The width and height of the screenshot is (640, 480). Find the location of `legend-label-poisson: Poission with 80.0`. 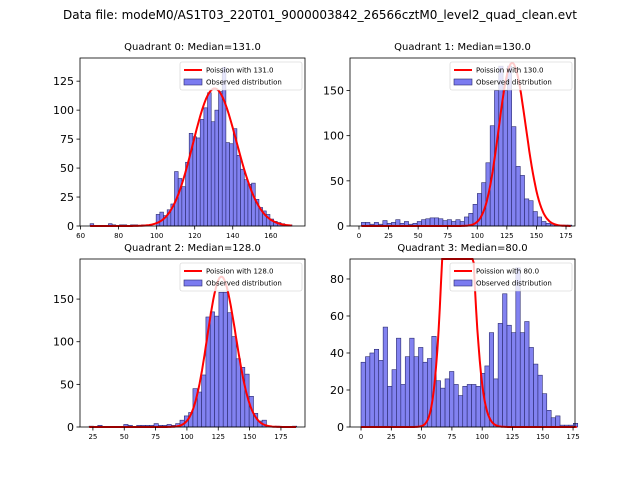

legend-label-poisson: Poission with 80.0 is located at coordinates (507, 272).